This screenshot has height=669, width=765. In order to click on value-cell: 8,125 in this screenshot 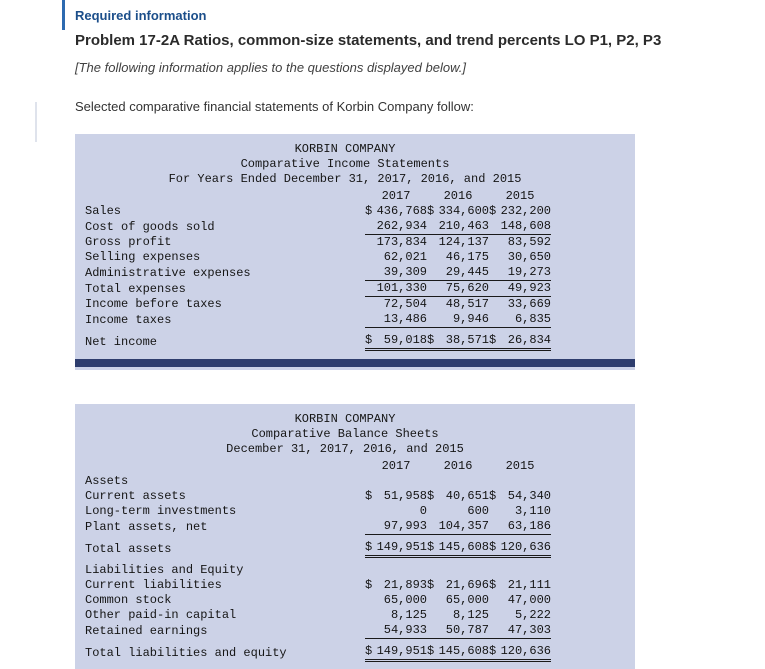, I will do `click(396, 615)`.